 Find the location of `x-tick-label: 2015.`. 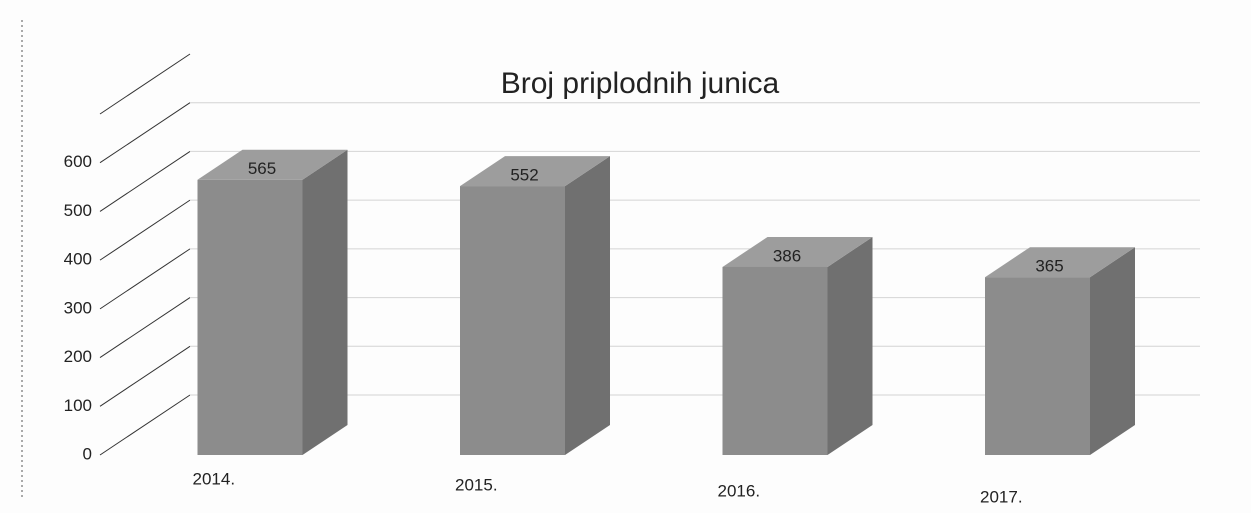

x-tick-label: 2015. is located at coordinates (476, 484).